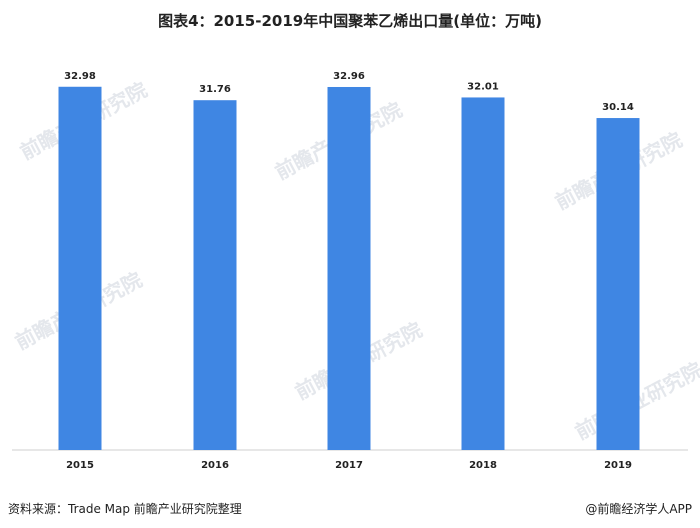 The image size is (700, 528). What do you see at coordinates (349, 268) in the screenshot?
I see `bar-2017` at bounding box center [349, 268].